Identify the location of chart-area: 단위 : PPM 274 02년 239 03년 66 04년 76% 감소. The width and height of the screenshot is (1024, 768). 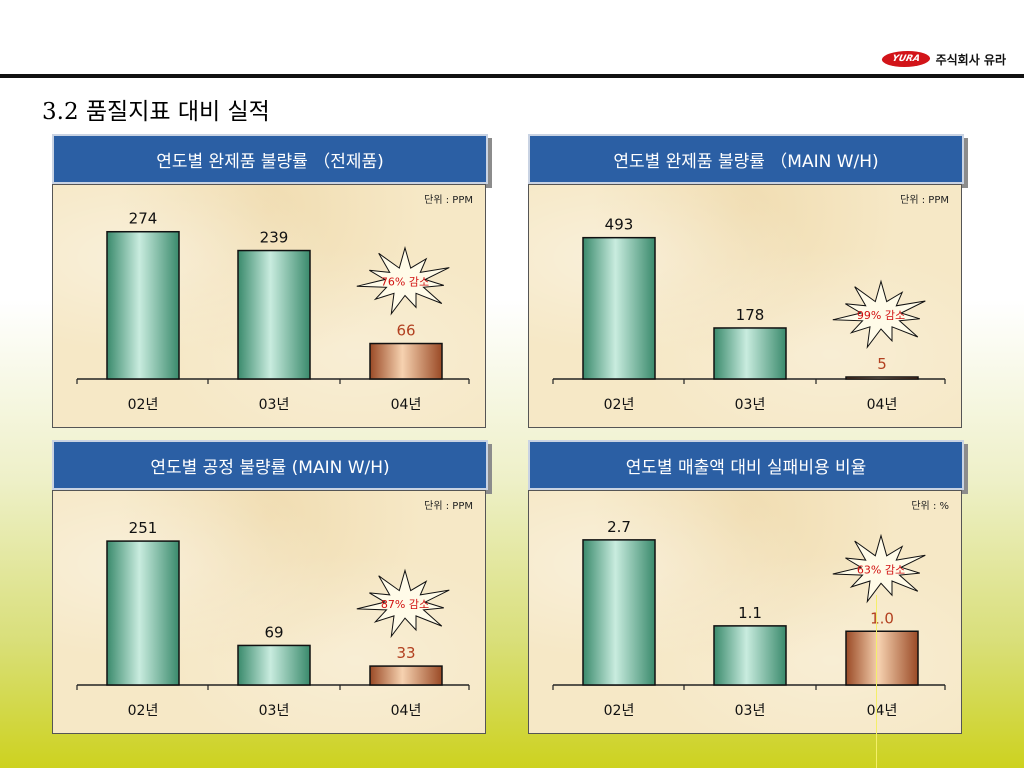
(269, 306).